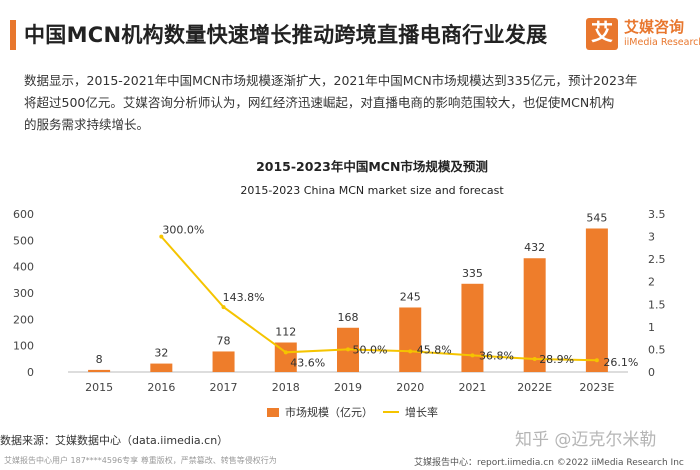  What do you see at coordinates (657, 304) in the screenshot?
I see `y-right-tick-label: 1.5` at bounding box center [657, 304].